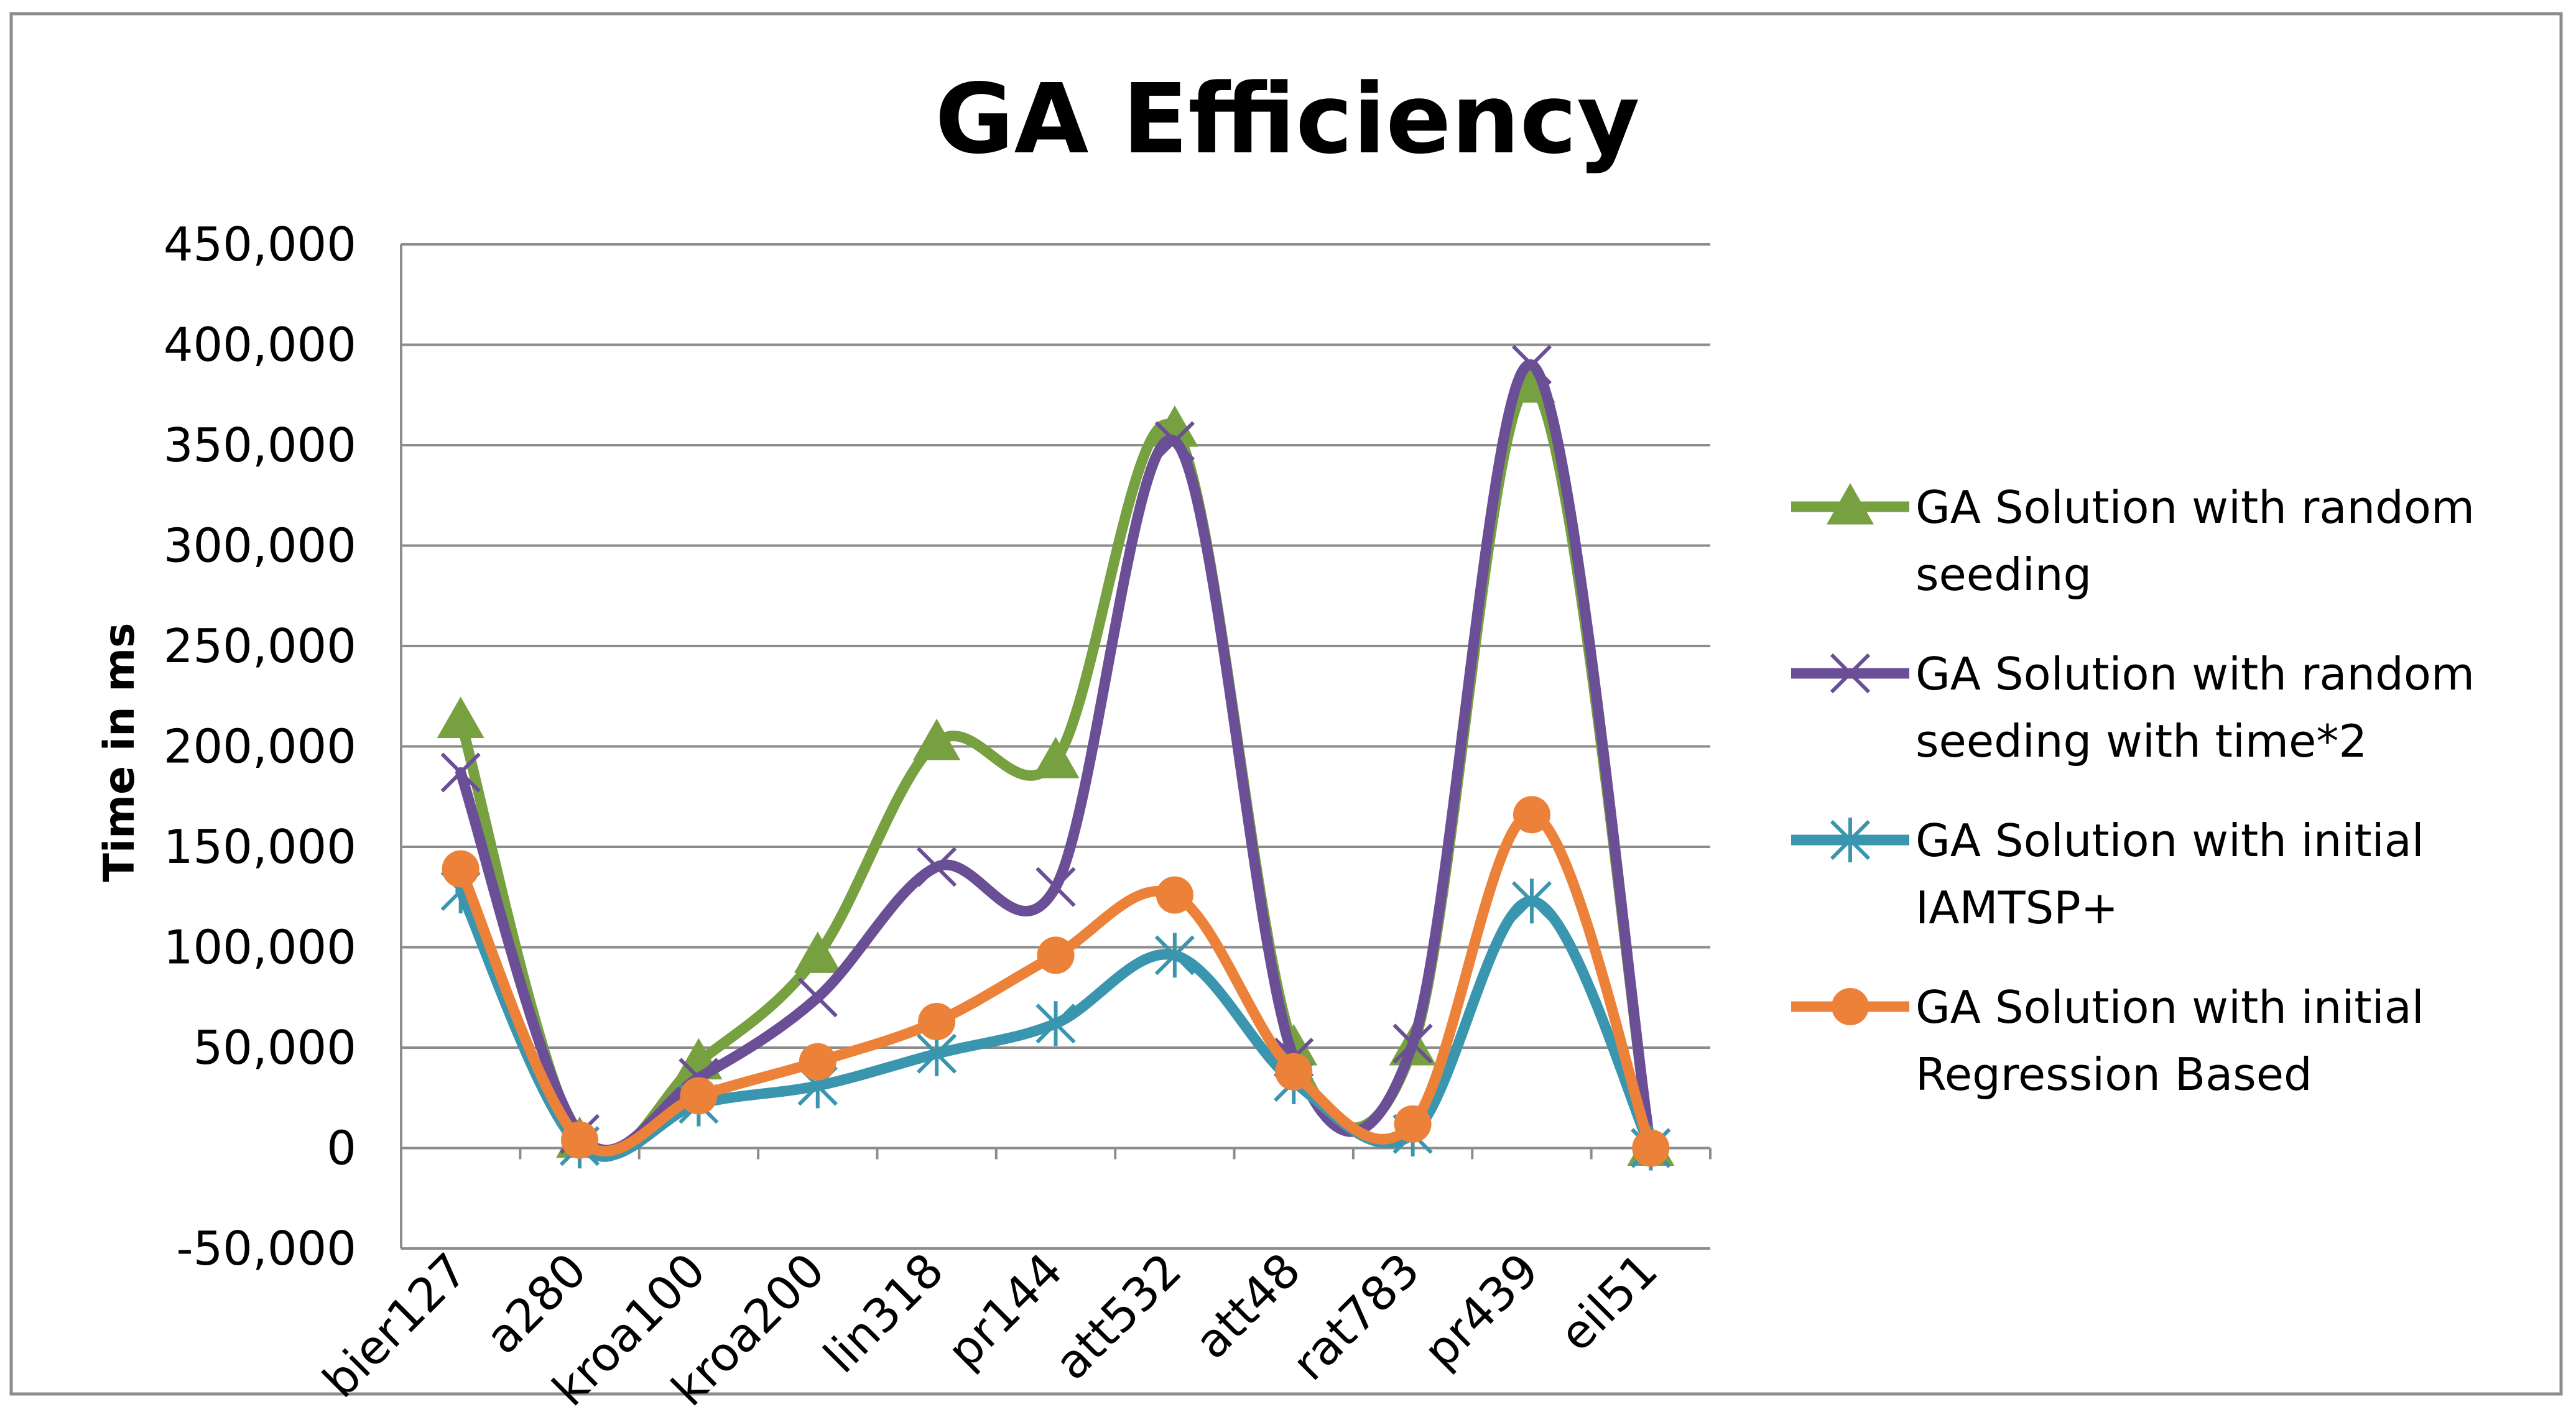 The width and height of the screenshot is (2576, 1412). Describe the element at coordinates (260, 846) in the screenshot. I see `y-tick-label: 150,000` at that location.